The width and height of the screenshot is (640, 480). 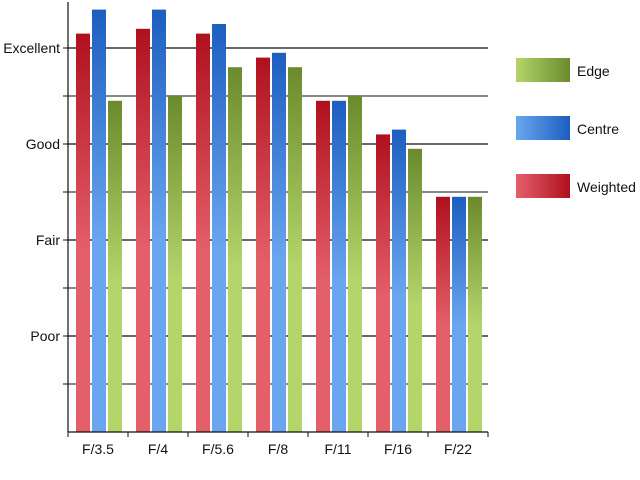 I want to click on y-tick-label-good: Good, so click(x=43, y=144).